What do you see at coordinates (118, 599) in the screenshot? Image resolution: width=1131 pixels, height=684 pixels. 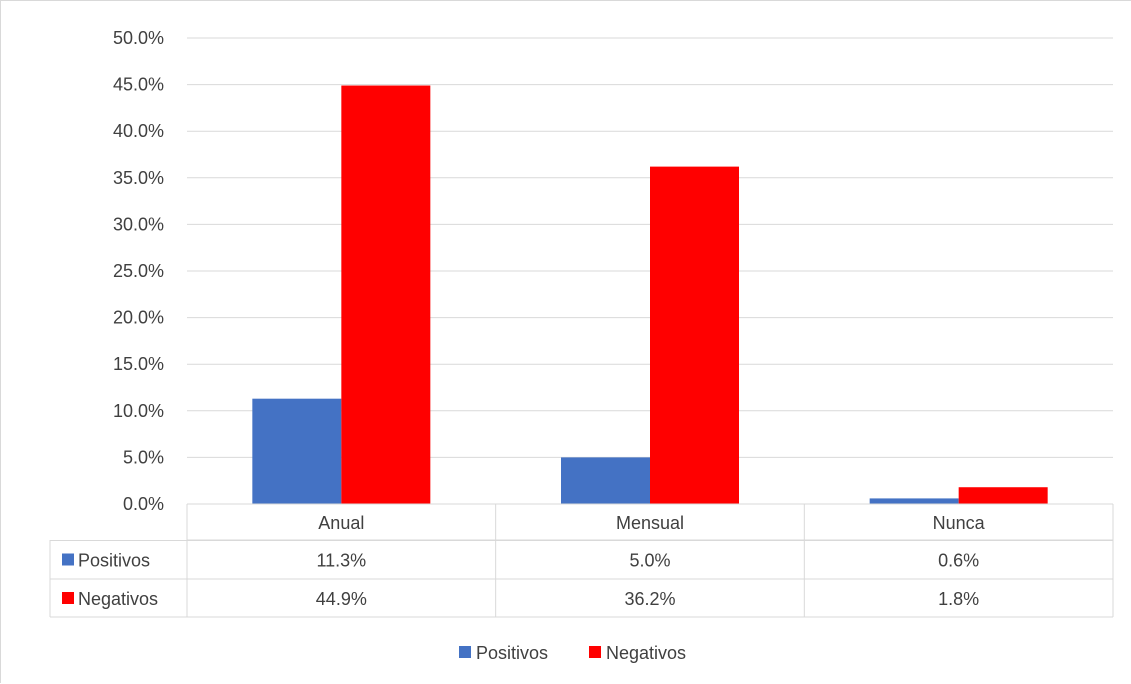 I see `series-key-label: Negativos` at bounding box center [118, 599].